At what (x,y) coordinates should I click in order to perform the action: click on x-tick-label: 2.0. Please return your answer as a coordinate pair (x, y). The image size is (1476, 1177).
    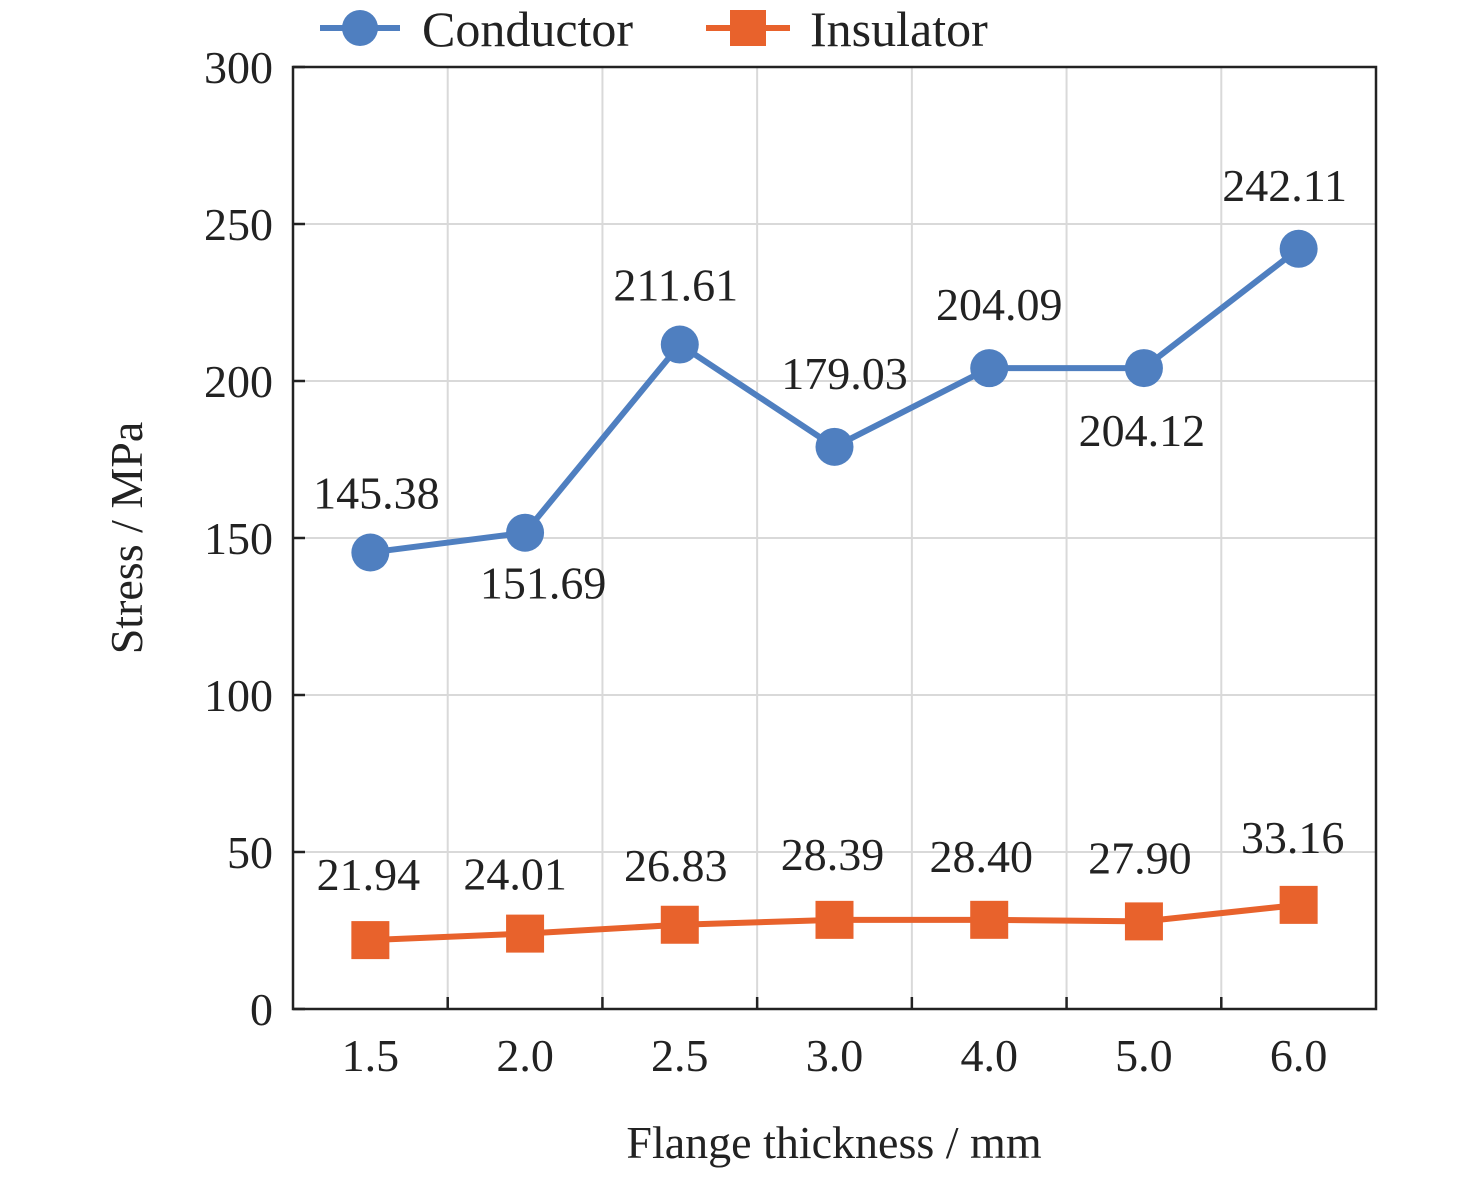
    Looking at the image, I should click on (525, 1055).